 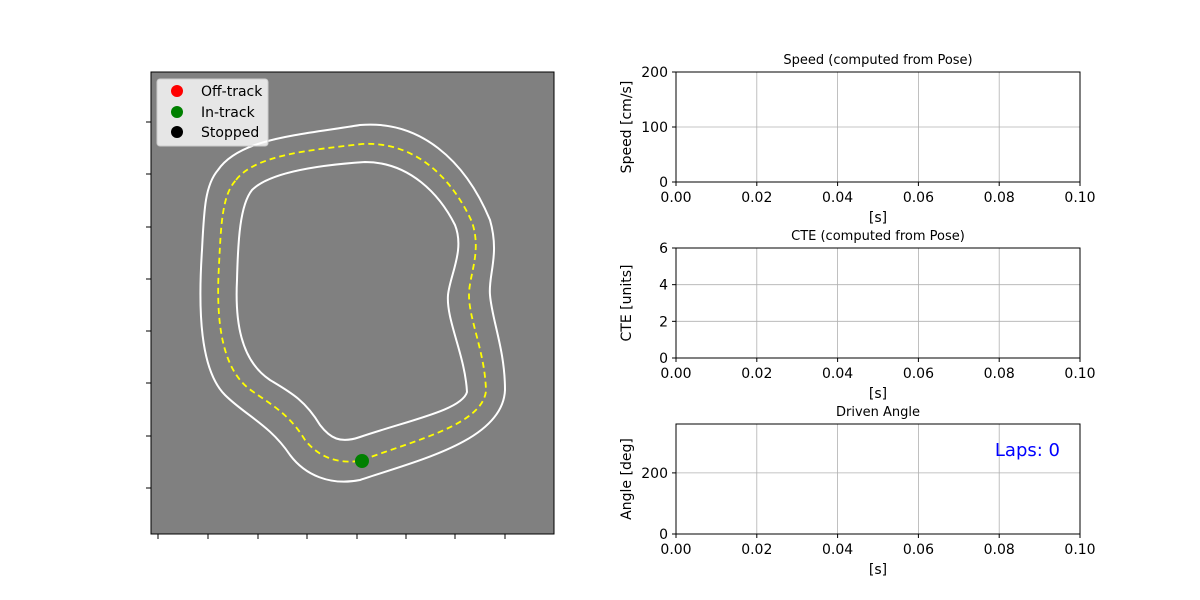 I want to click on track-center-line, so click(x=352, y=303).